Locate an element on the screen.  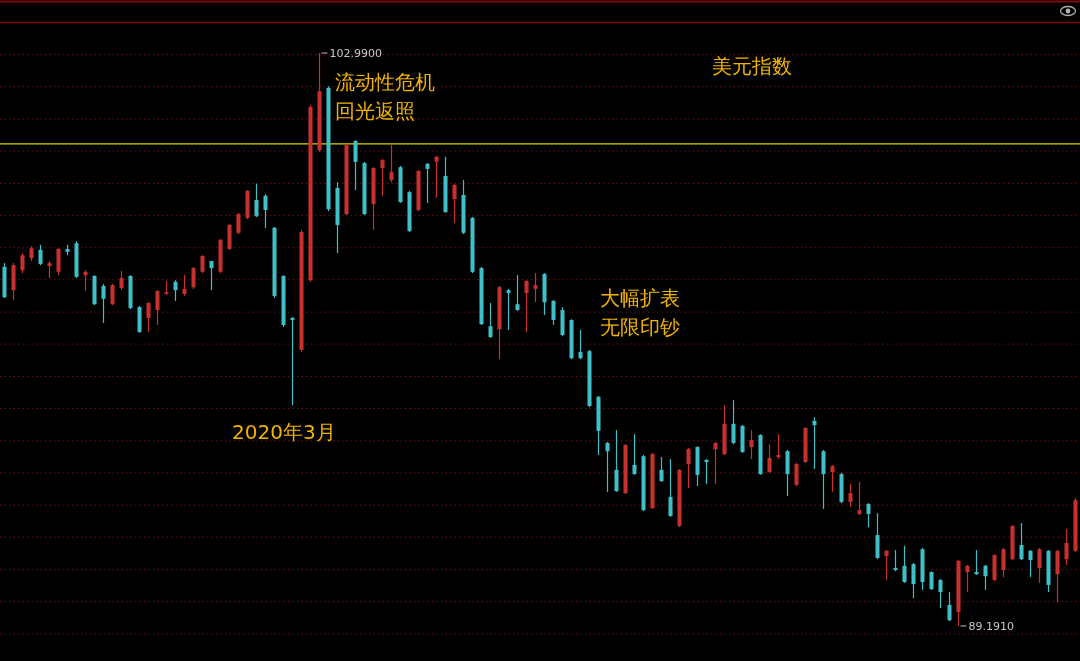
annotation: 流动性危机 is located at coordinates (385, 82).